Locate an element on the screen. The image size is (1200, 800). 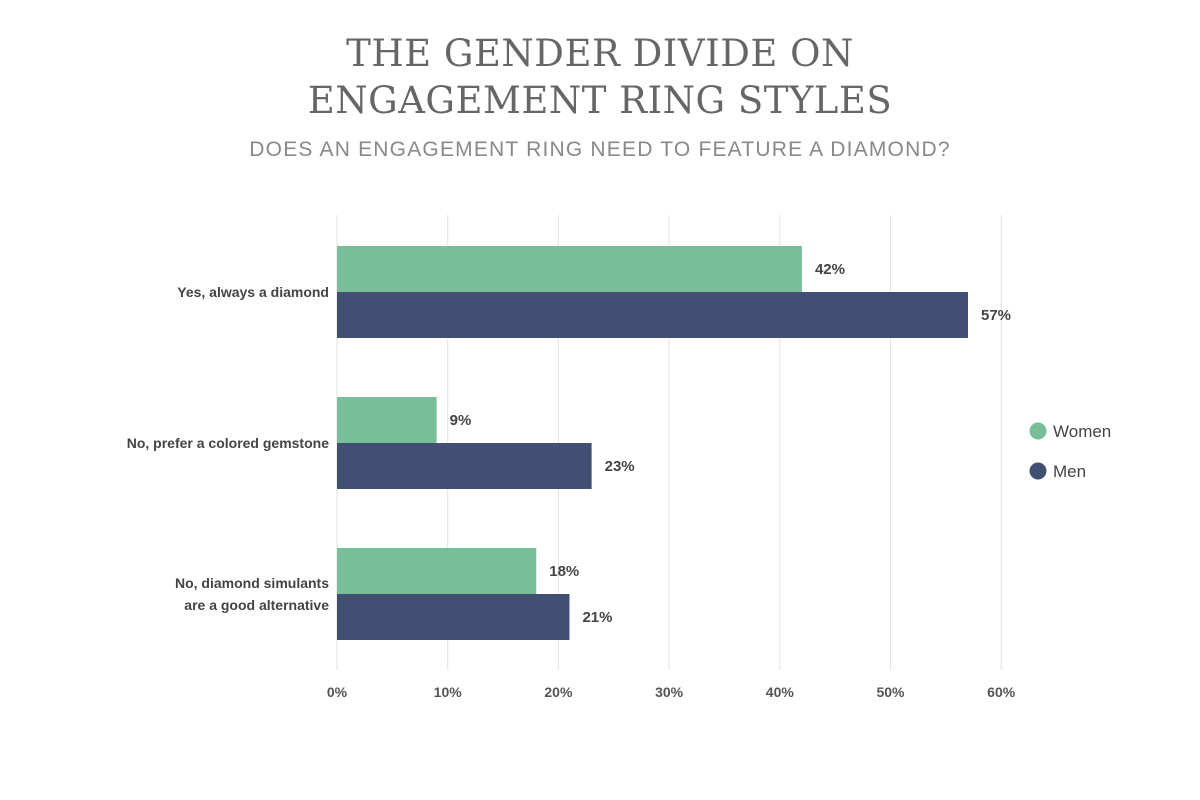
category-label: are a good alternative is located at coordinates (256, 605).